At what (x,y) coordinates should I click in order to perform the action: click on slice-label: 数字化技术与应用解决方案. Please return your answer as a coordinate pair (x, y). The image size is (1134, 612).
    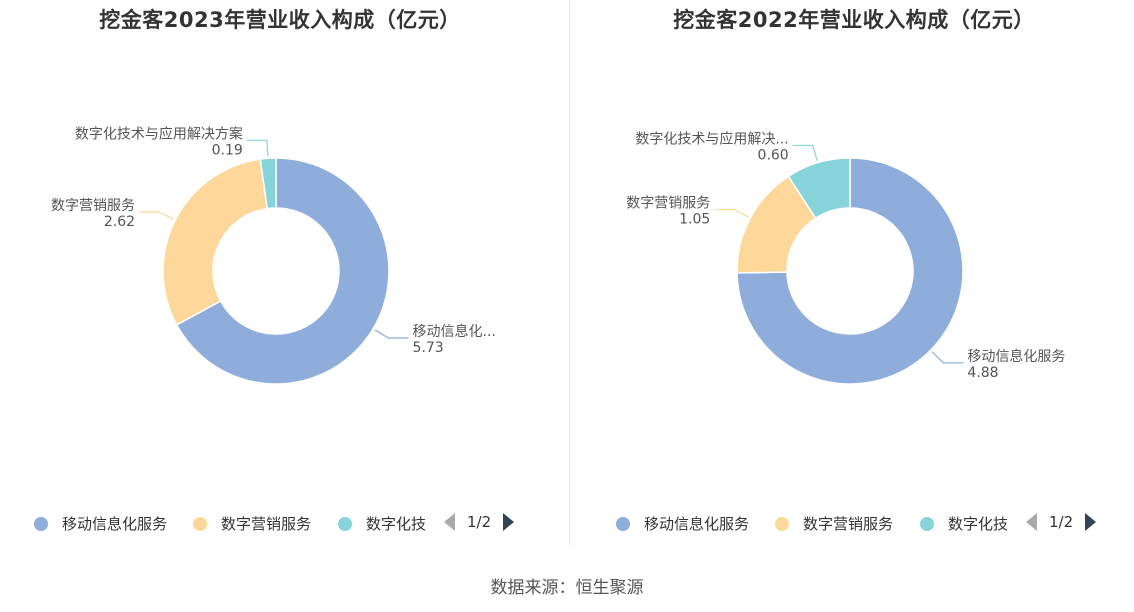
    Looking at the image, I should click on (159, 133).